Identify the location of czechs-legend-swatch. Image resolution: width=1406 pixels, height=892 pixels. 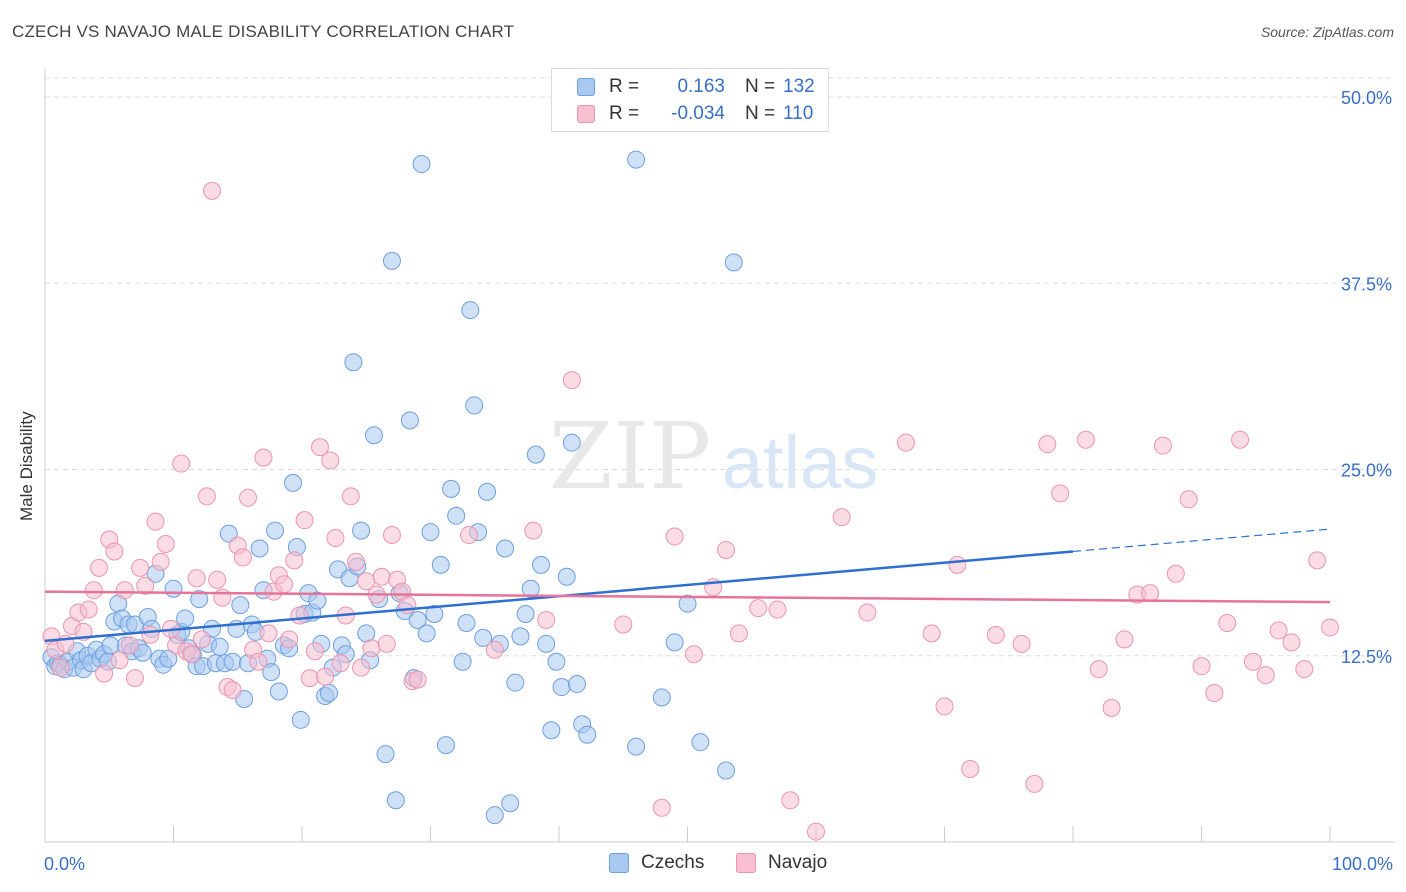
(619, 863).